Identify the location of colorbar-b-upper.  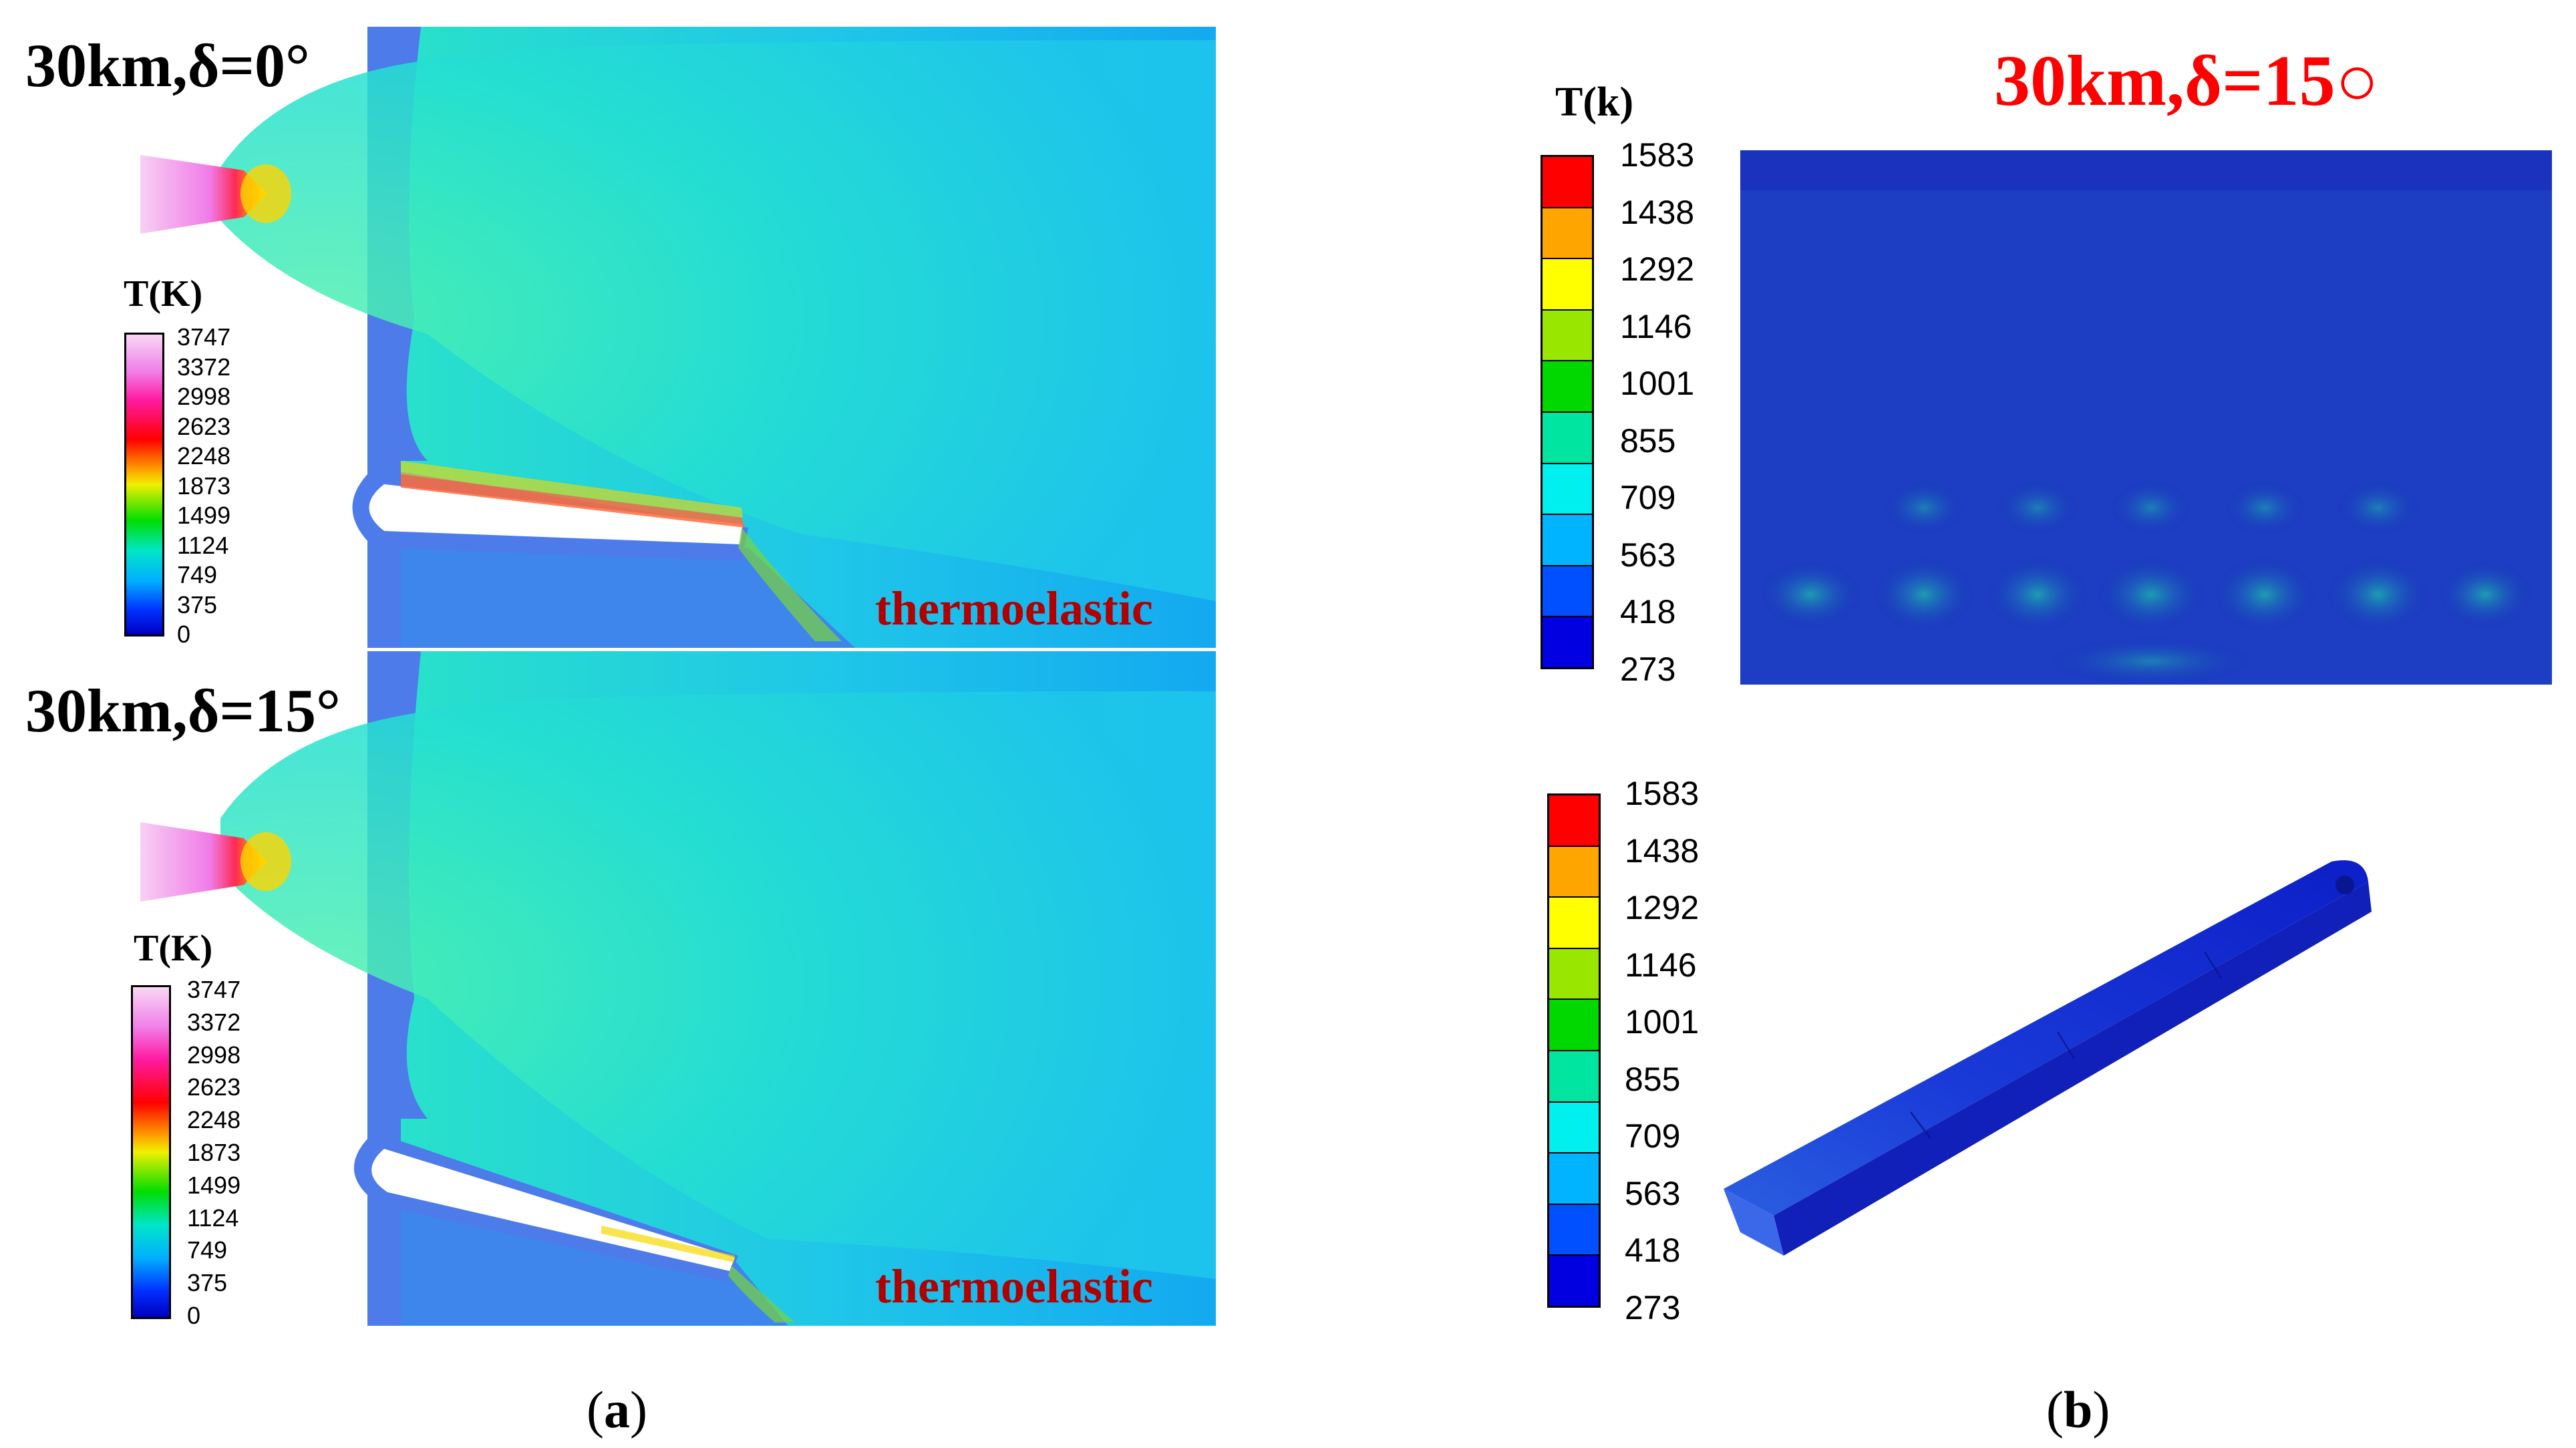
(1567, 412).